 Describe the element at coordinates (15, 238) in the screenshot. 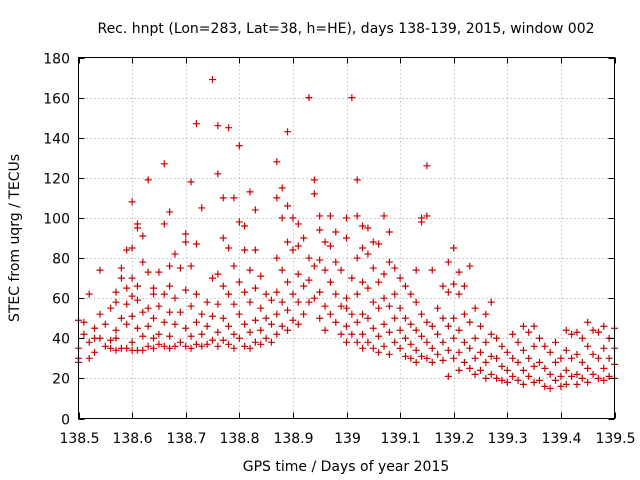

I see `y-axis-label: STEC from uqrg / TECUs` at that location.